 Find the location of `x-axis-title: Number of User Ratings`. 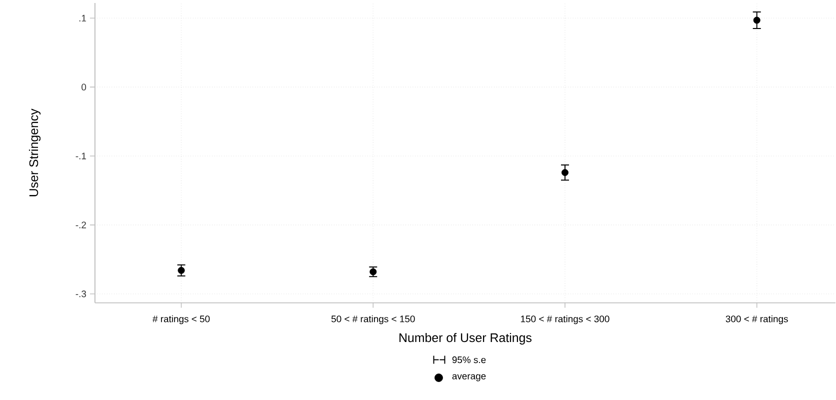

x-axis-title: Number of User Ratings is located at coordinates (465, 339).